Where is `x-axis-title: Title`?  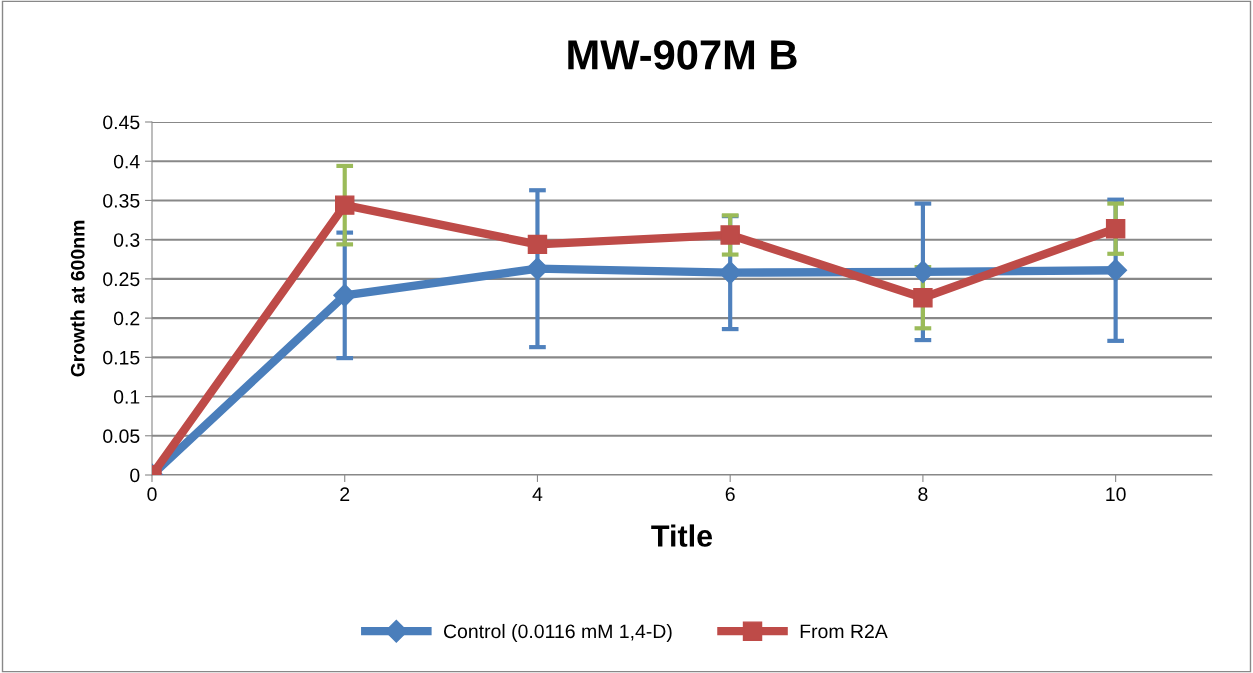
x-axis-title: Title is located at coordinates (682, 535).